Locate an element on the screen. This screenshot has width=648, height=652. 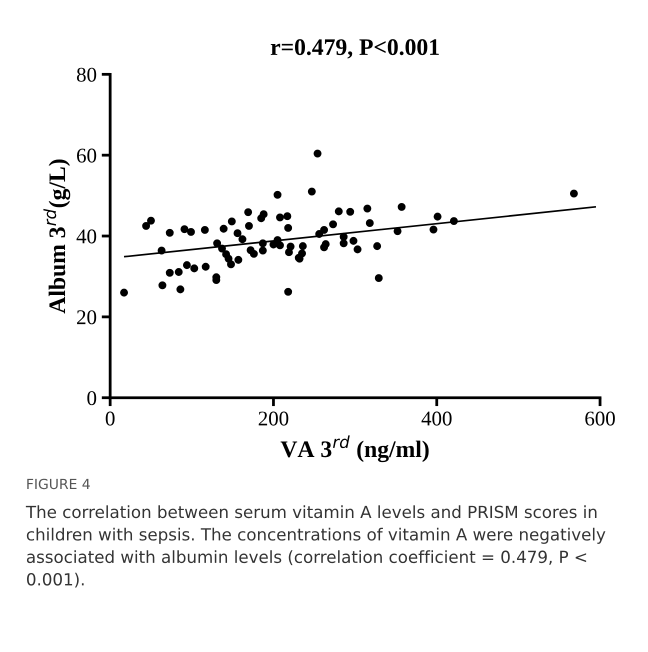
caption: FIGURE 4 is located at coordinates (58, 484).